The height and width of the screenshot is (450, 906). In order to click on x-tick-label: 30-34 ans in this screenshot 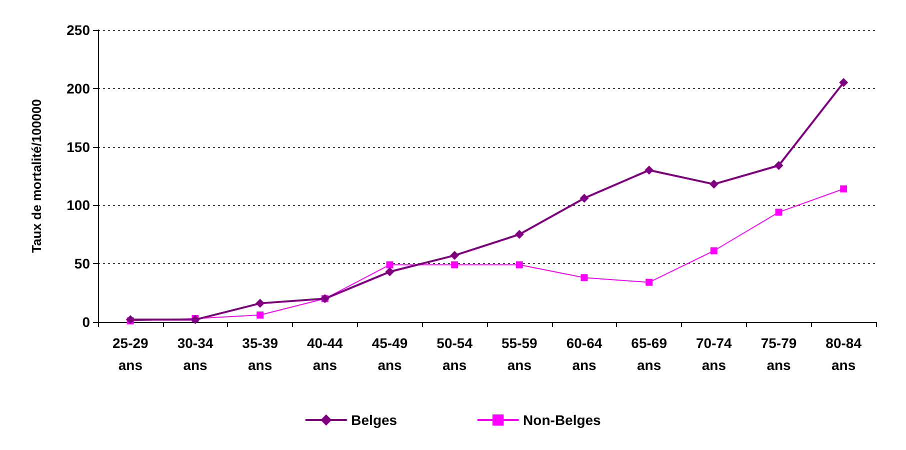, I will do `click(195, 354)`.